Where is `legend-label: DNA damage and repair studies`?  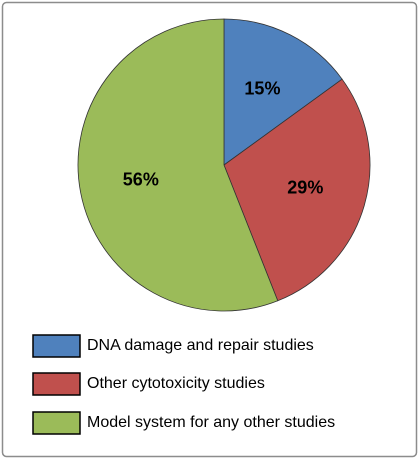
legend-label: DNA damage and repair studies is located at coordinates (200, 345).